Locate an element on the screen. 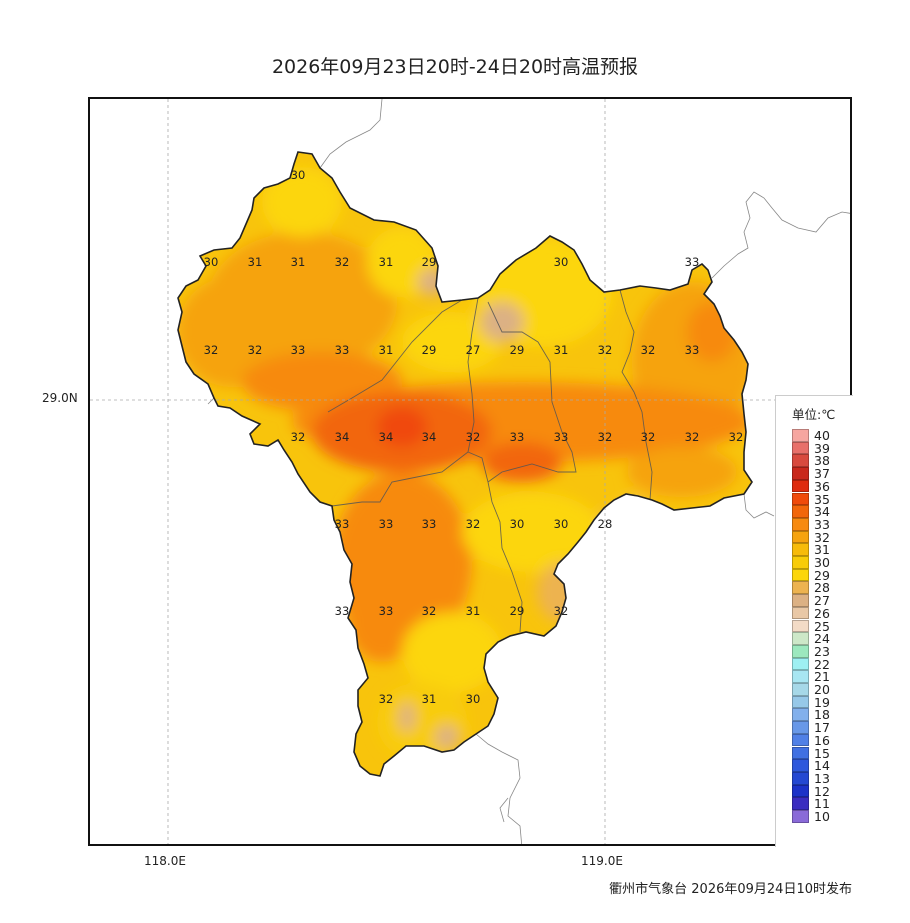  legend-label: 26 is located at coordinates (822, 613).